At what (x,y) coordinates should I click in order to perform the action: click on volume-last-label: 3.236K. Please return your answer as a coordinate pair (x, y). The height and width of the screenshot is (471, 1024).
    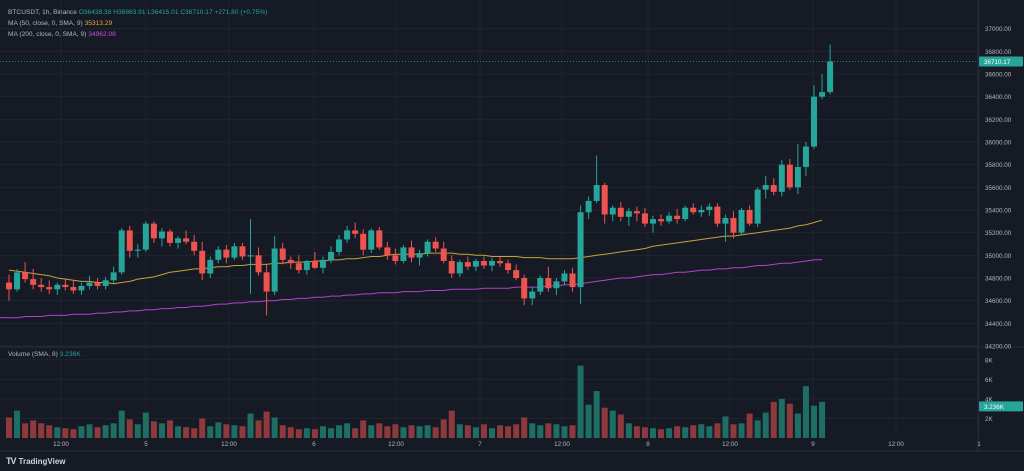
    Looking at the image, I should click on (994, 407).